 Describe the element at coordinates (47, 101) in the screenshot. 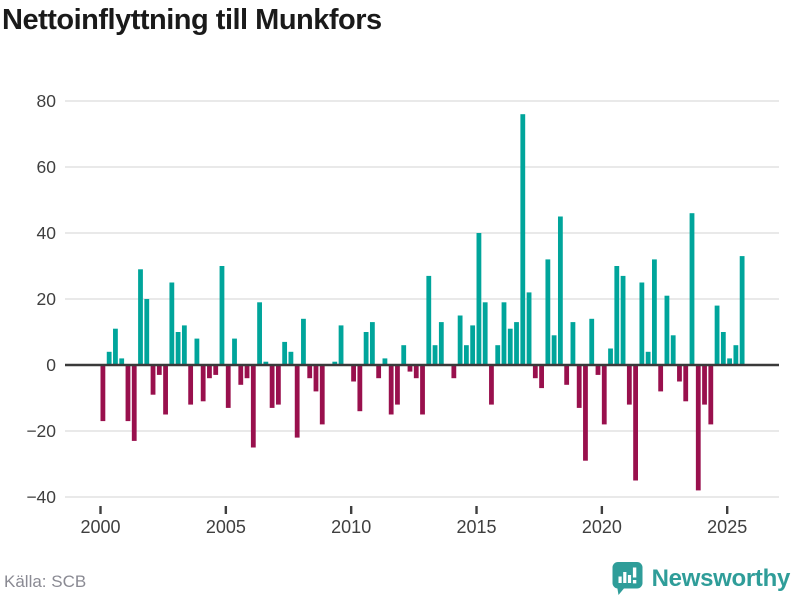

I see `y-tick-label: 80` at that location.